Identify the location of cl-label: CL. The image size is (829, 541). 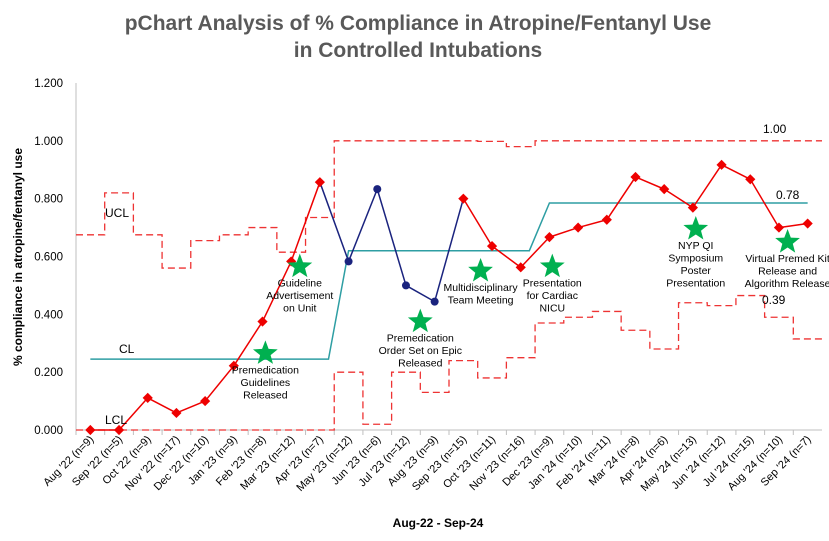
(127, 349).